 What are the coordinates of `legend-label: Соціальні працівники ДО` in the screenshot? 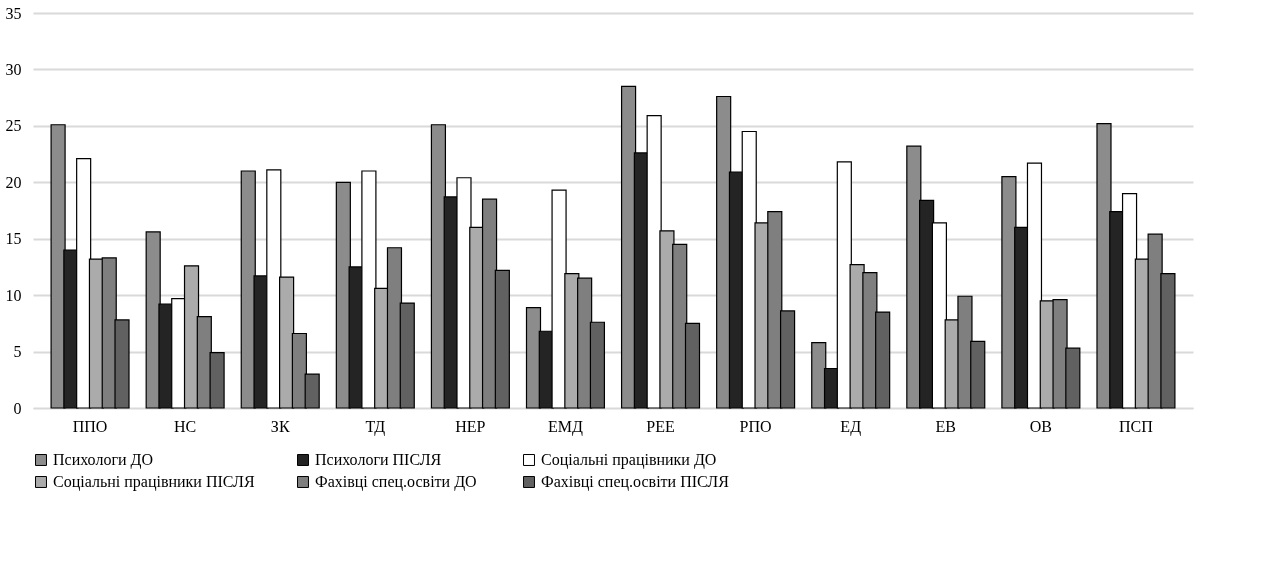 It's located at (629, 460).